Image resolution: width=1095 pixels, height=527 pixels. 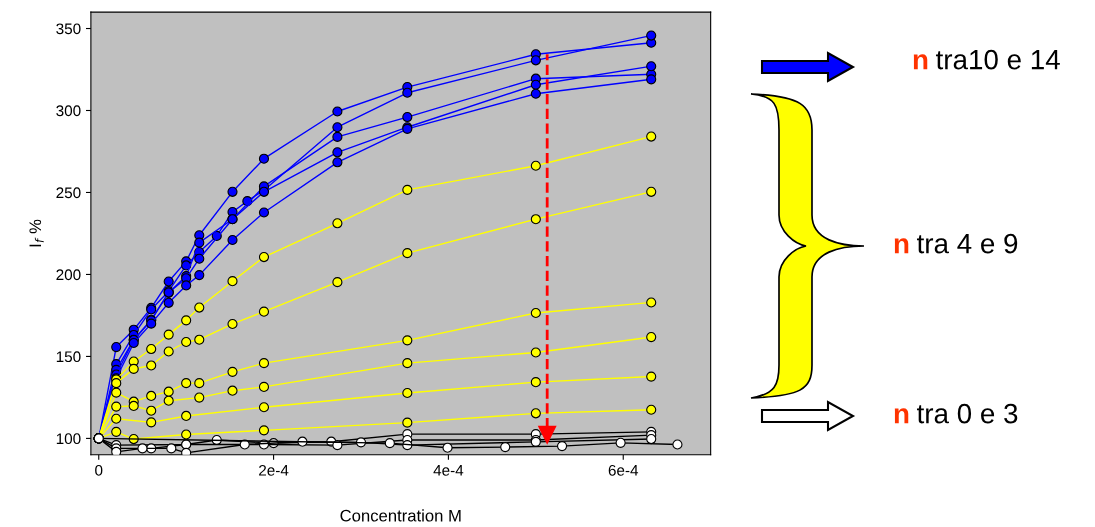 What do you see at coordinates (68, 439) in the screenshot?
I see `y-tick-label: 100` at bounding box center [68, 439].